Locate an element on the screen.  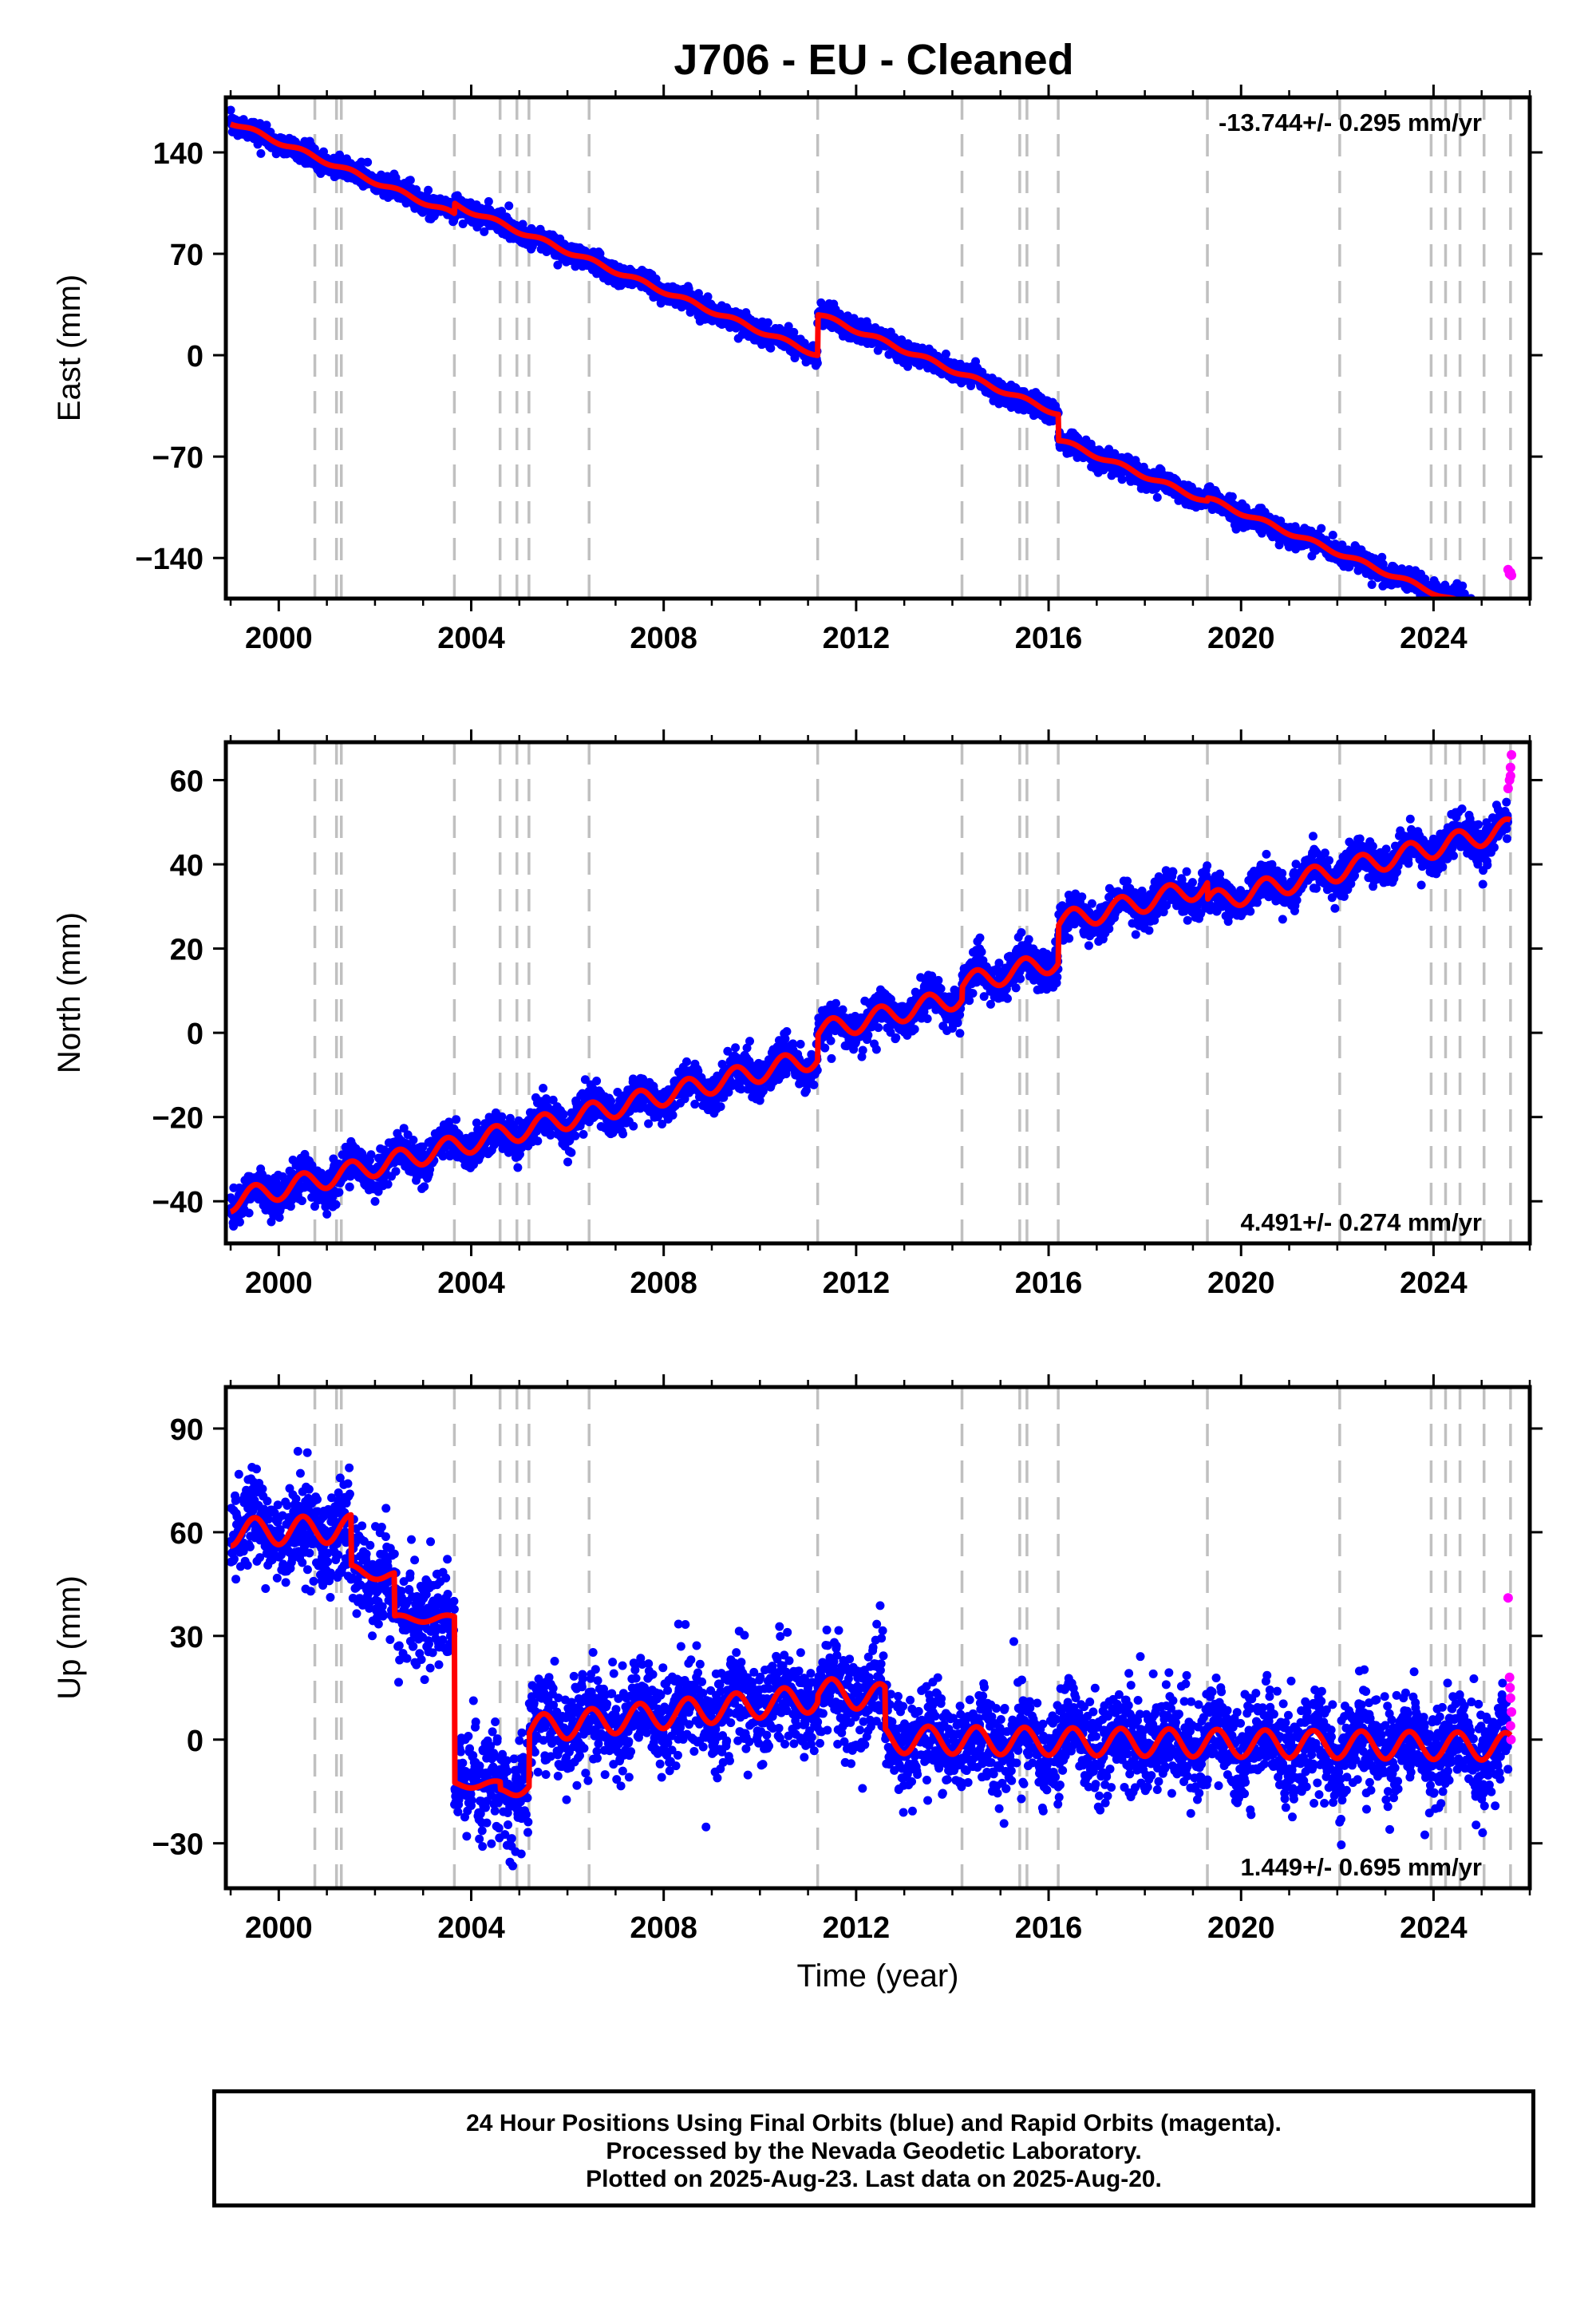
x-tick-label: 2012 is located at coordinates (857, 638).